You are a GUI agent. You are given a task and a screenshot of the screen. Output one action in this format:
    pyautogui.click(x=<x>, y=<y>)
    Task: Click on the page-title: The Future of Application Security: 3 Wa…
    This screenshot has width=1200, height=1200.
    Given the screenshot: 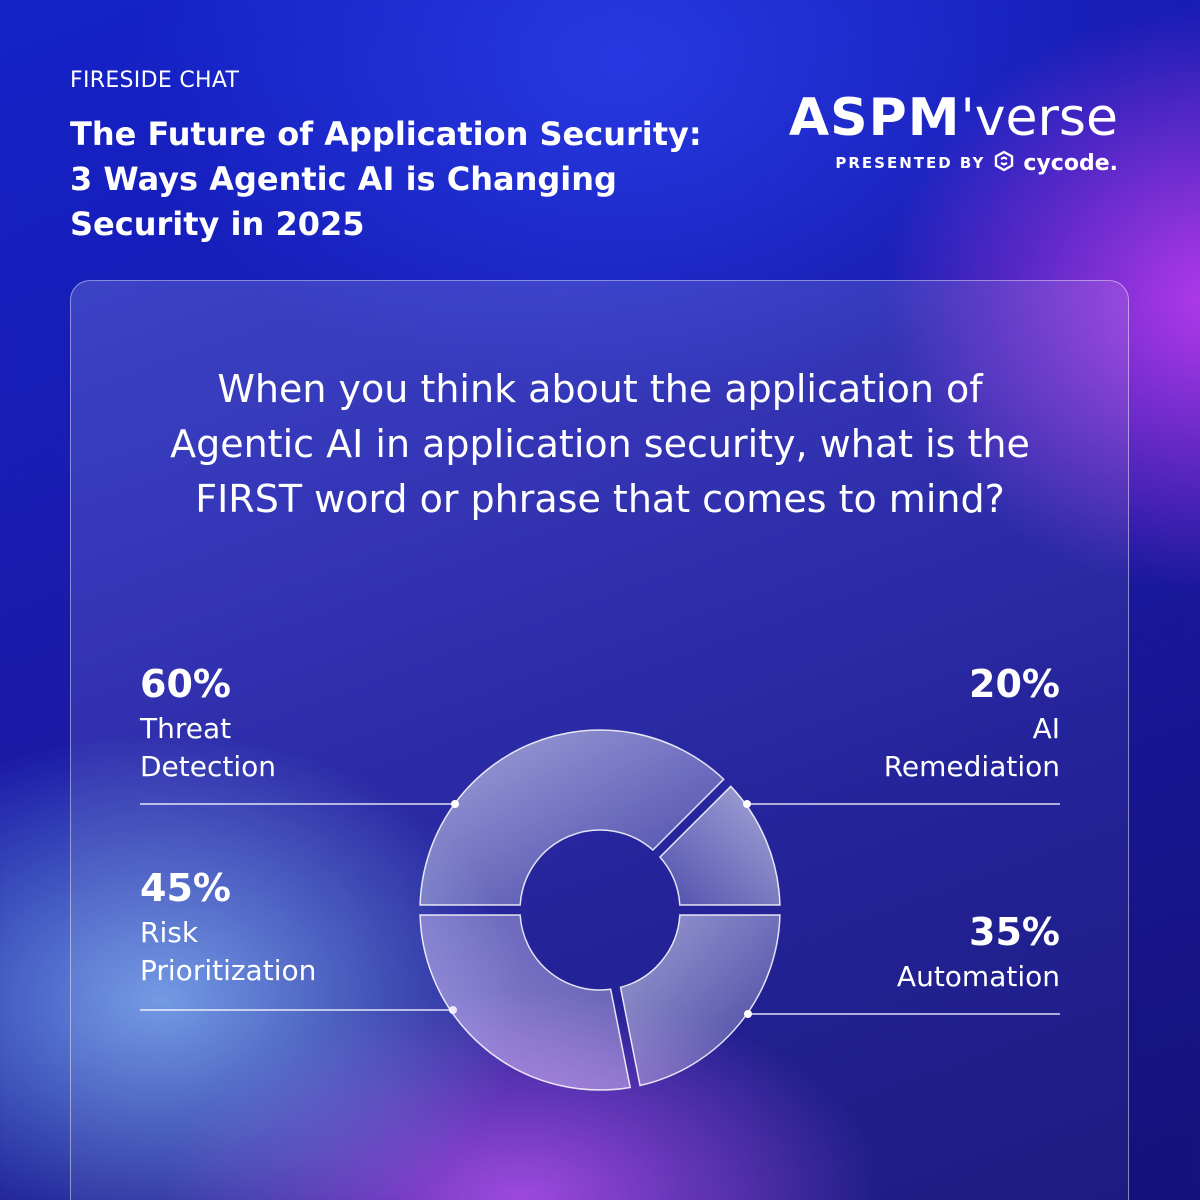 What is the action you would take?
    pyautogui.click(x=386, y=179)
    